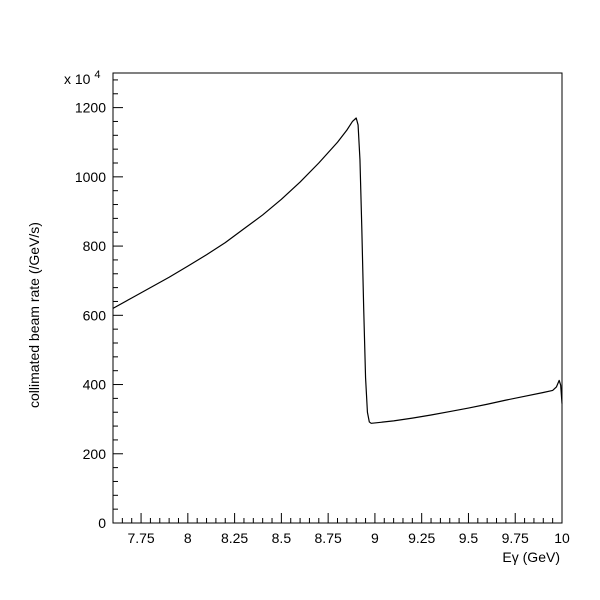  I want to click on y-tick-label: 1200, so click(90, 108).